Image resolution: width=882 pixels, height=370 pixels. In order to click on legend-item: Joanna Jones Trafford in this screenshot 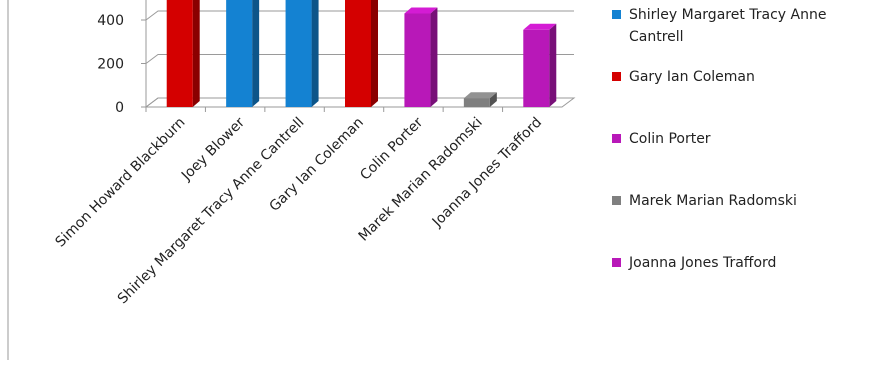, I will do `click(747, 263)`.